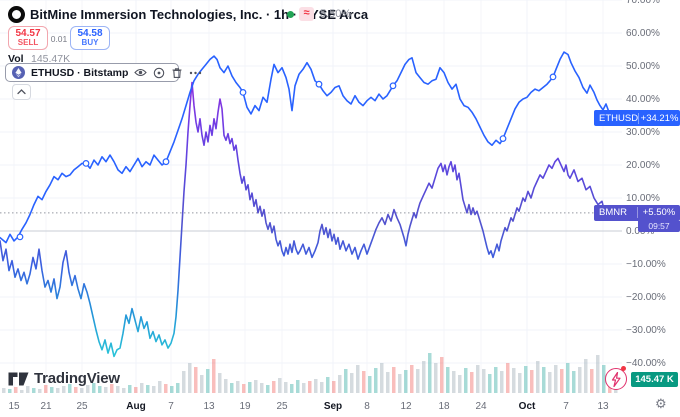 The image size is (680, 417). Describe the element at coordinates (643, 33) in the screenshot. I see `price-axis-label: 60.00%` at that location.